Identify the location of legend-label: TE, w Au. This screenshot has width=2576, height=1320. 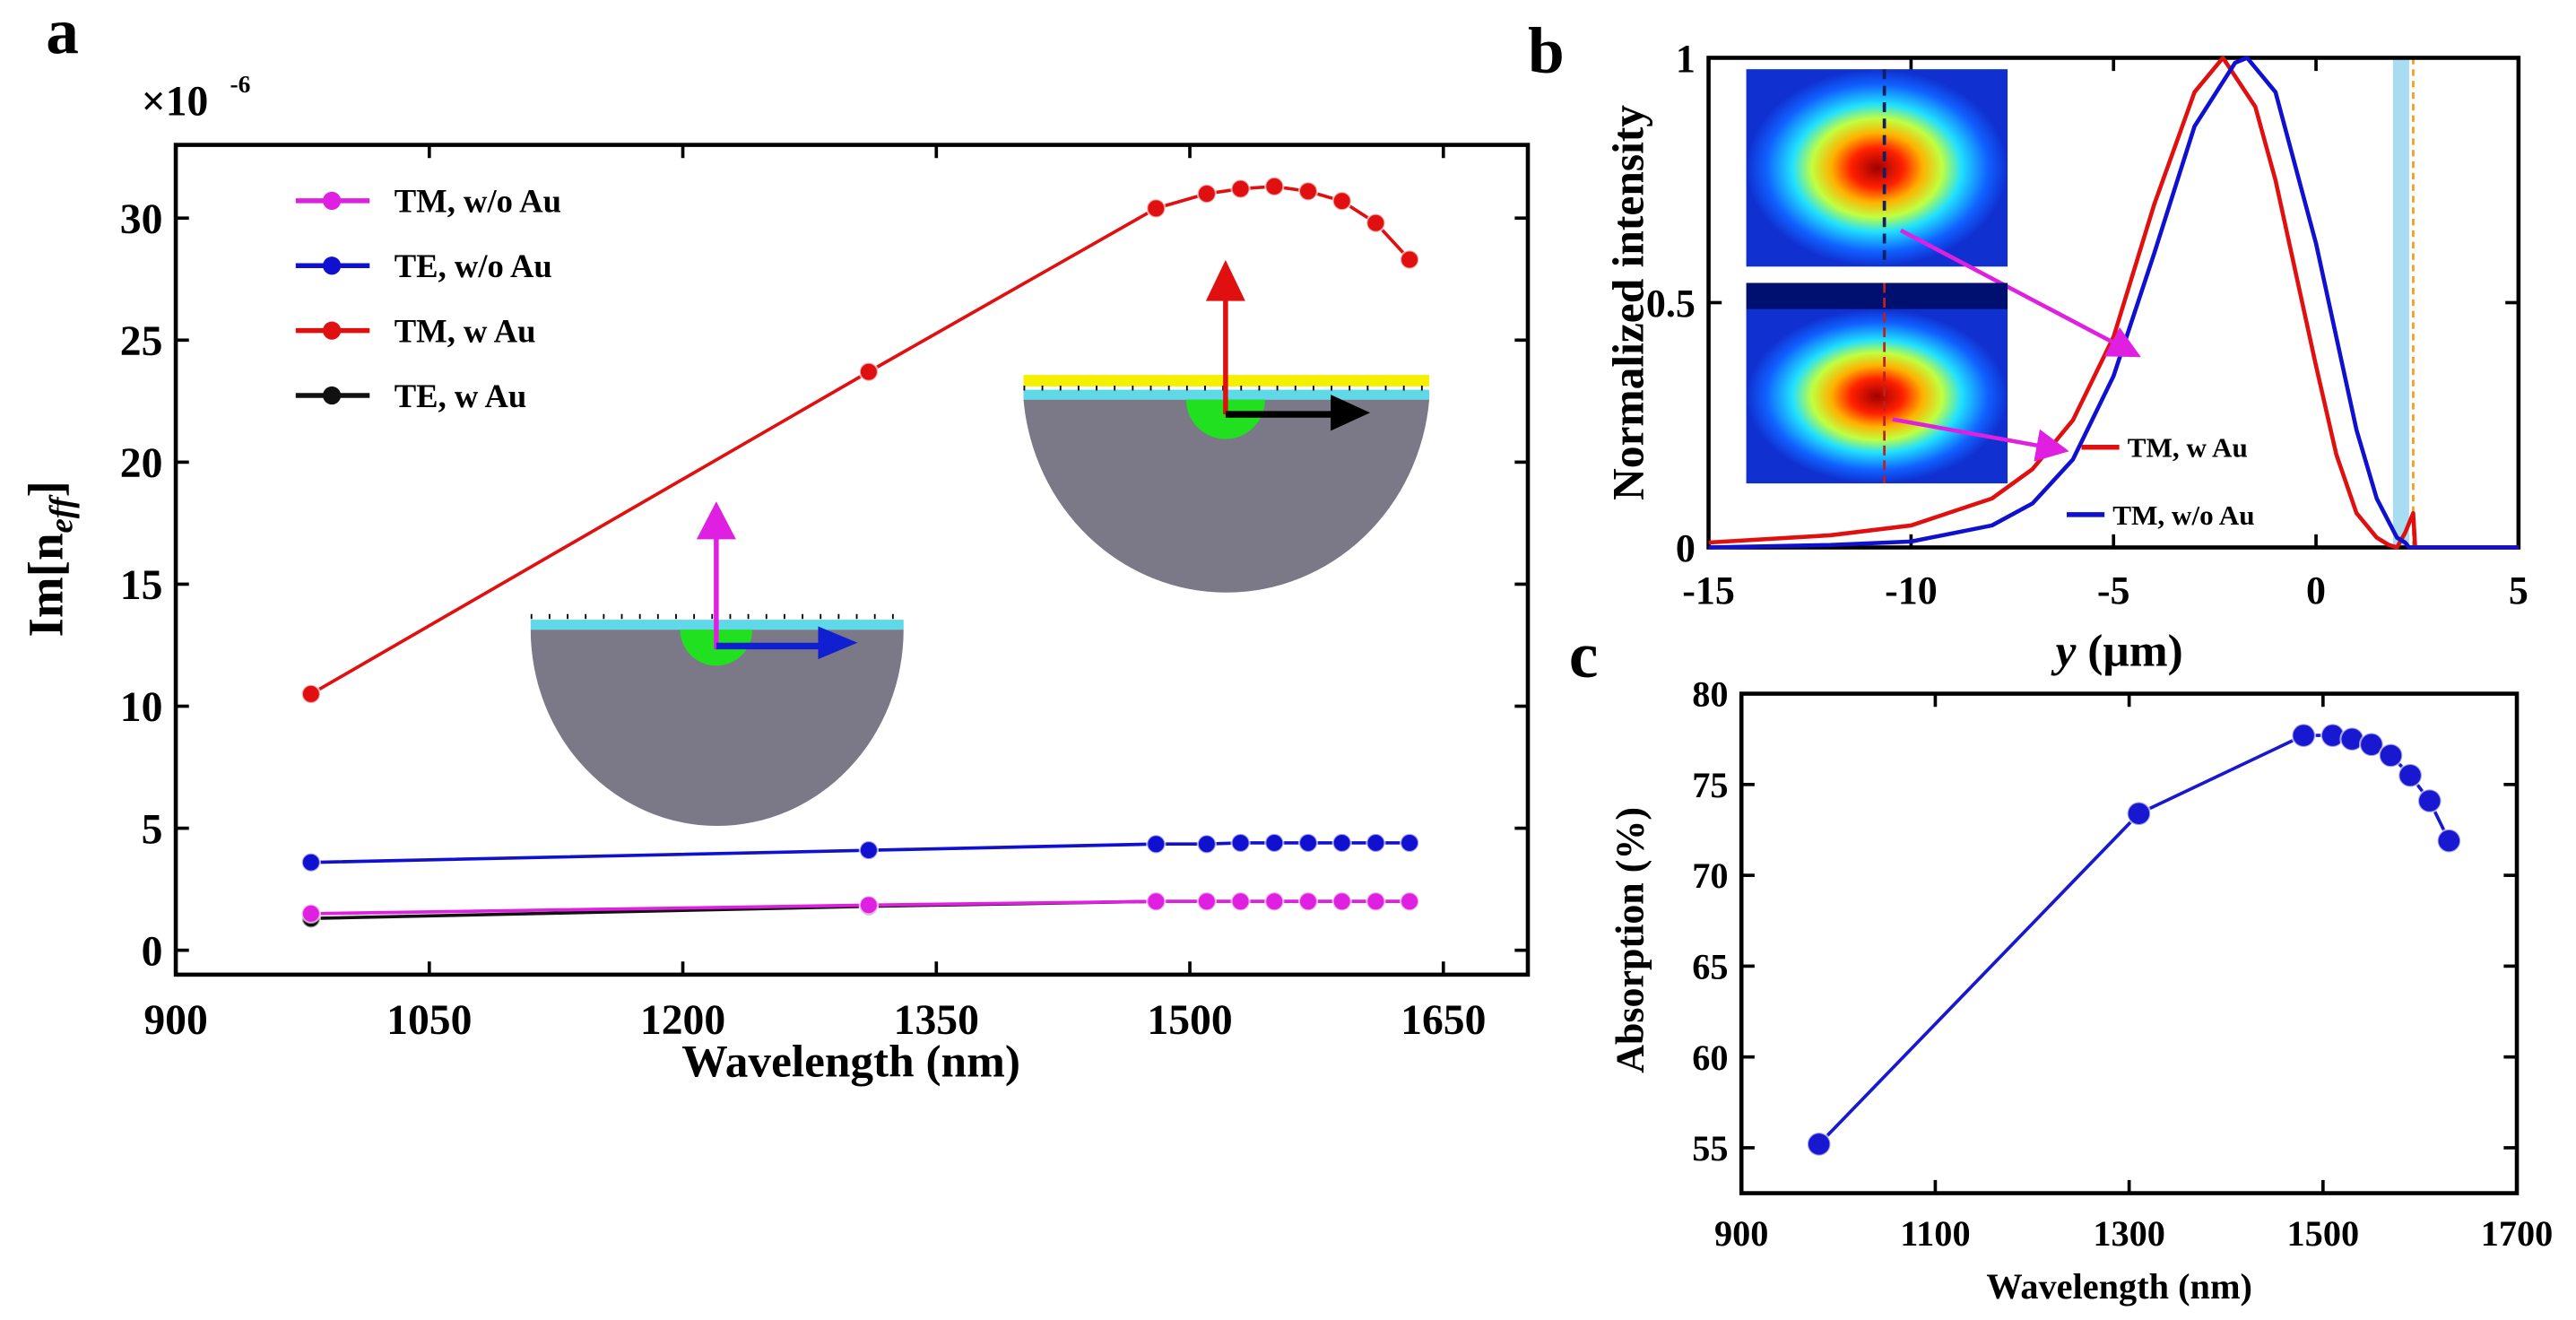
(461, 396).